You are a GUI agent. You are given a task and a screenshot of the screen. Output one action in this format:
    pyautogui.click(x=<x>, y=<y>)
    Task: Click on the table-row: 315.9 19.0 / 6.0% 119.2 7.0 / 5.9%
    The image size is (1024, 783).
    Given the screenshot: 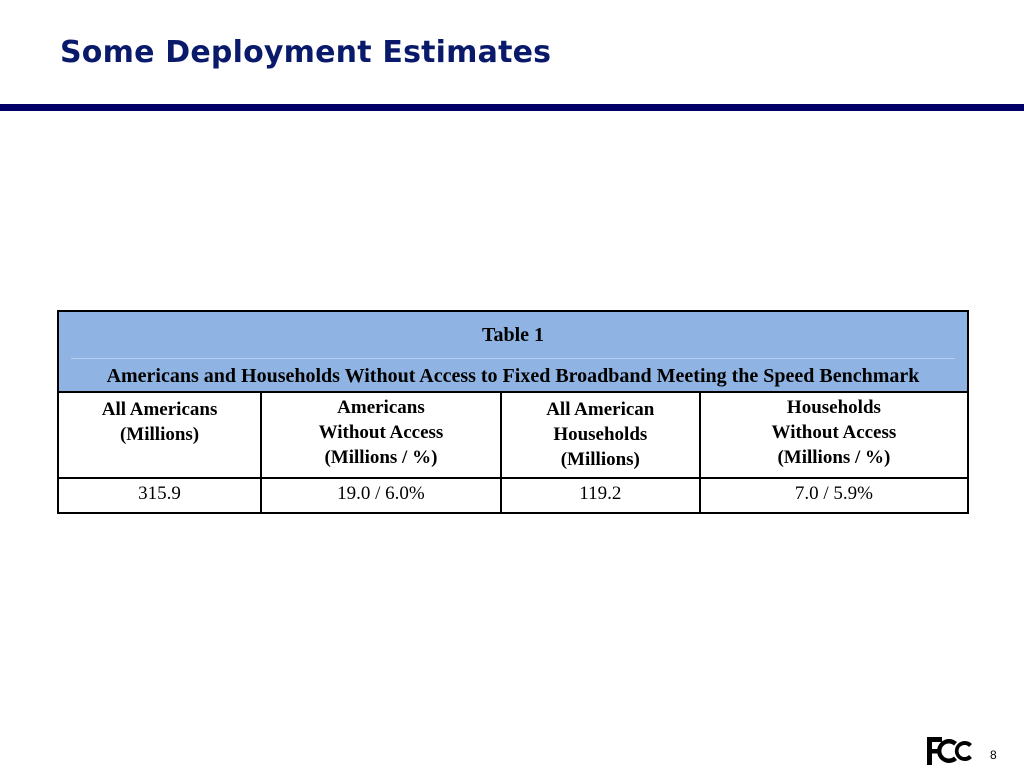 What is the action you would take?
    pyautogui.click(x=513, y=495)
    